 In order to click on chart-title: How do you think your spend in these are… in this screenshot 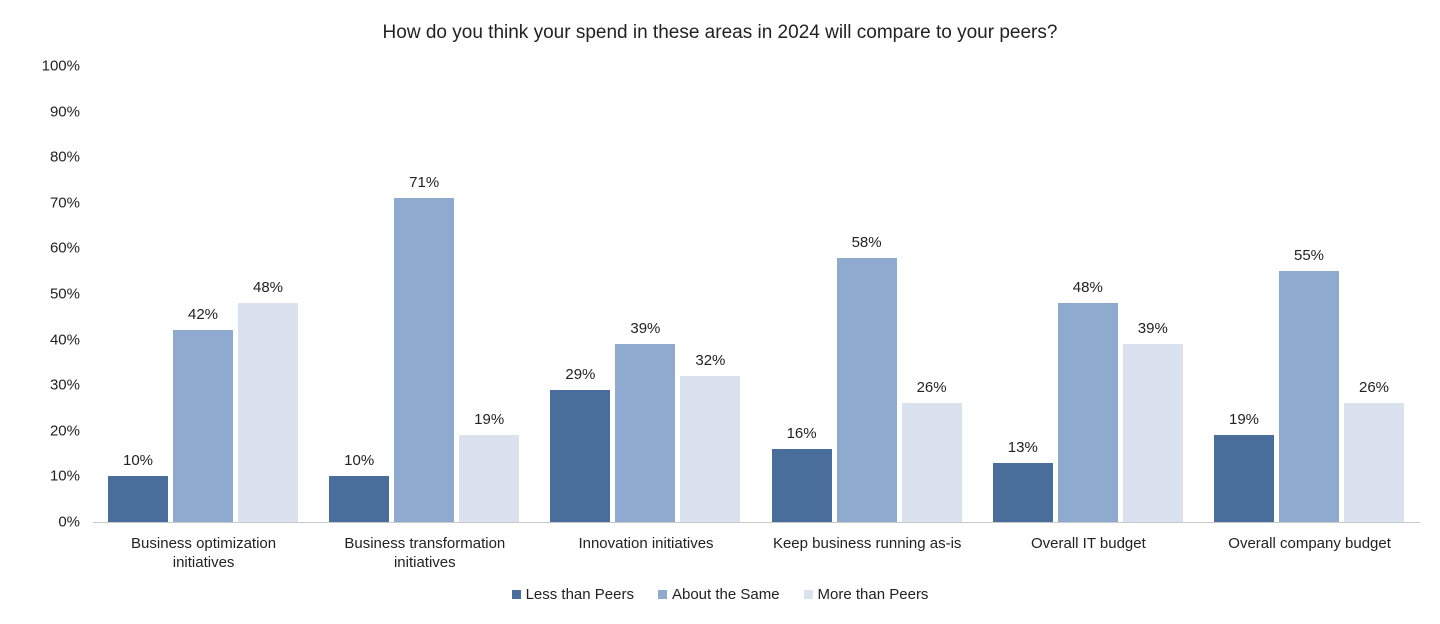, I will do `click(720, 32)`.